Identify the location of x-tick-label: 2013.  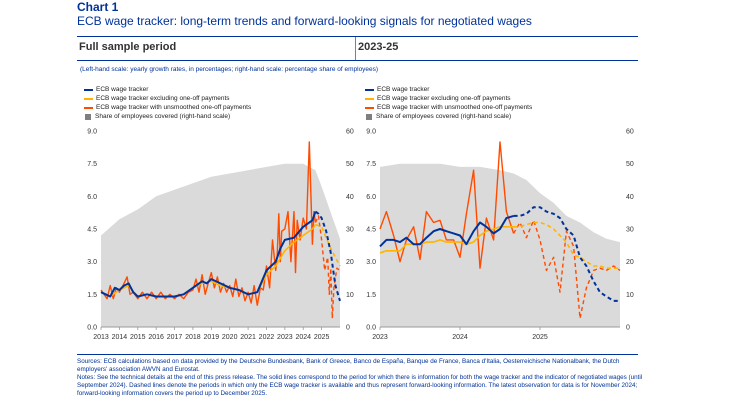
(101, 337).